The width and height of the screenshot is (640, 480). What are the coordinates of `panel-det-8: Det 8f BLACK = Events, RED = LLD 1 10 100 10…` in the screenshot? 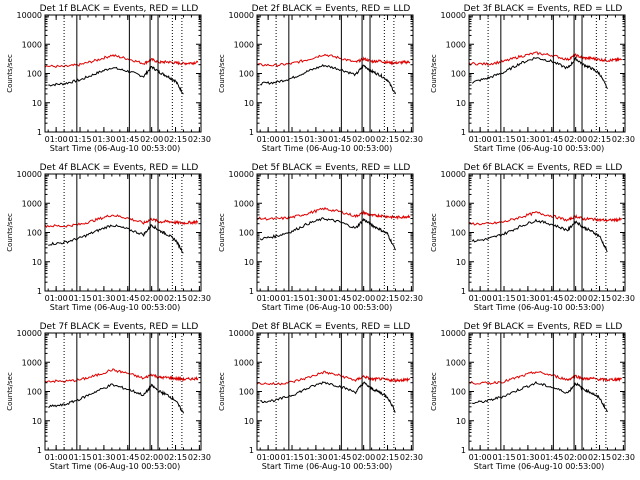 It's located at (320, 396).